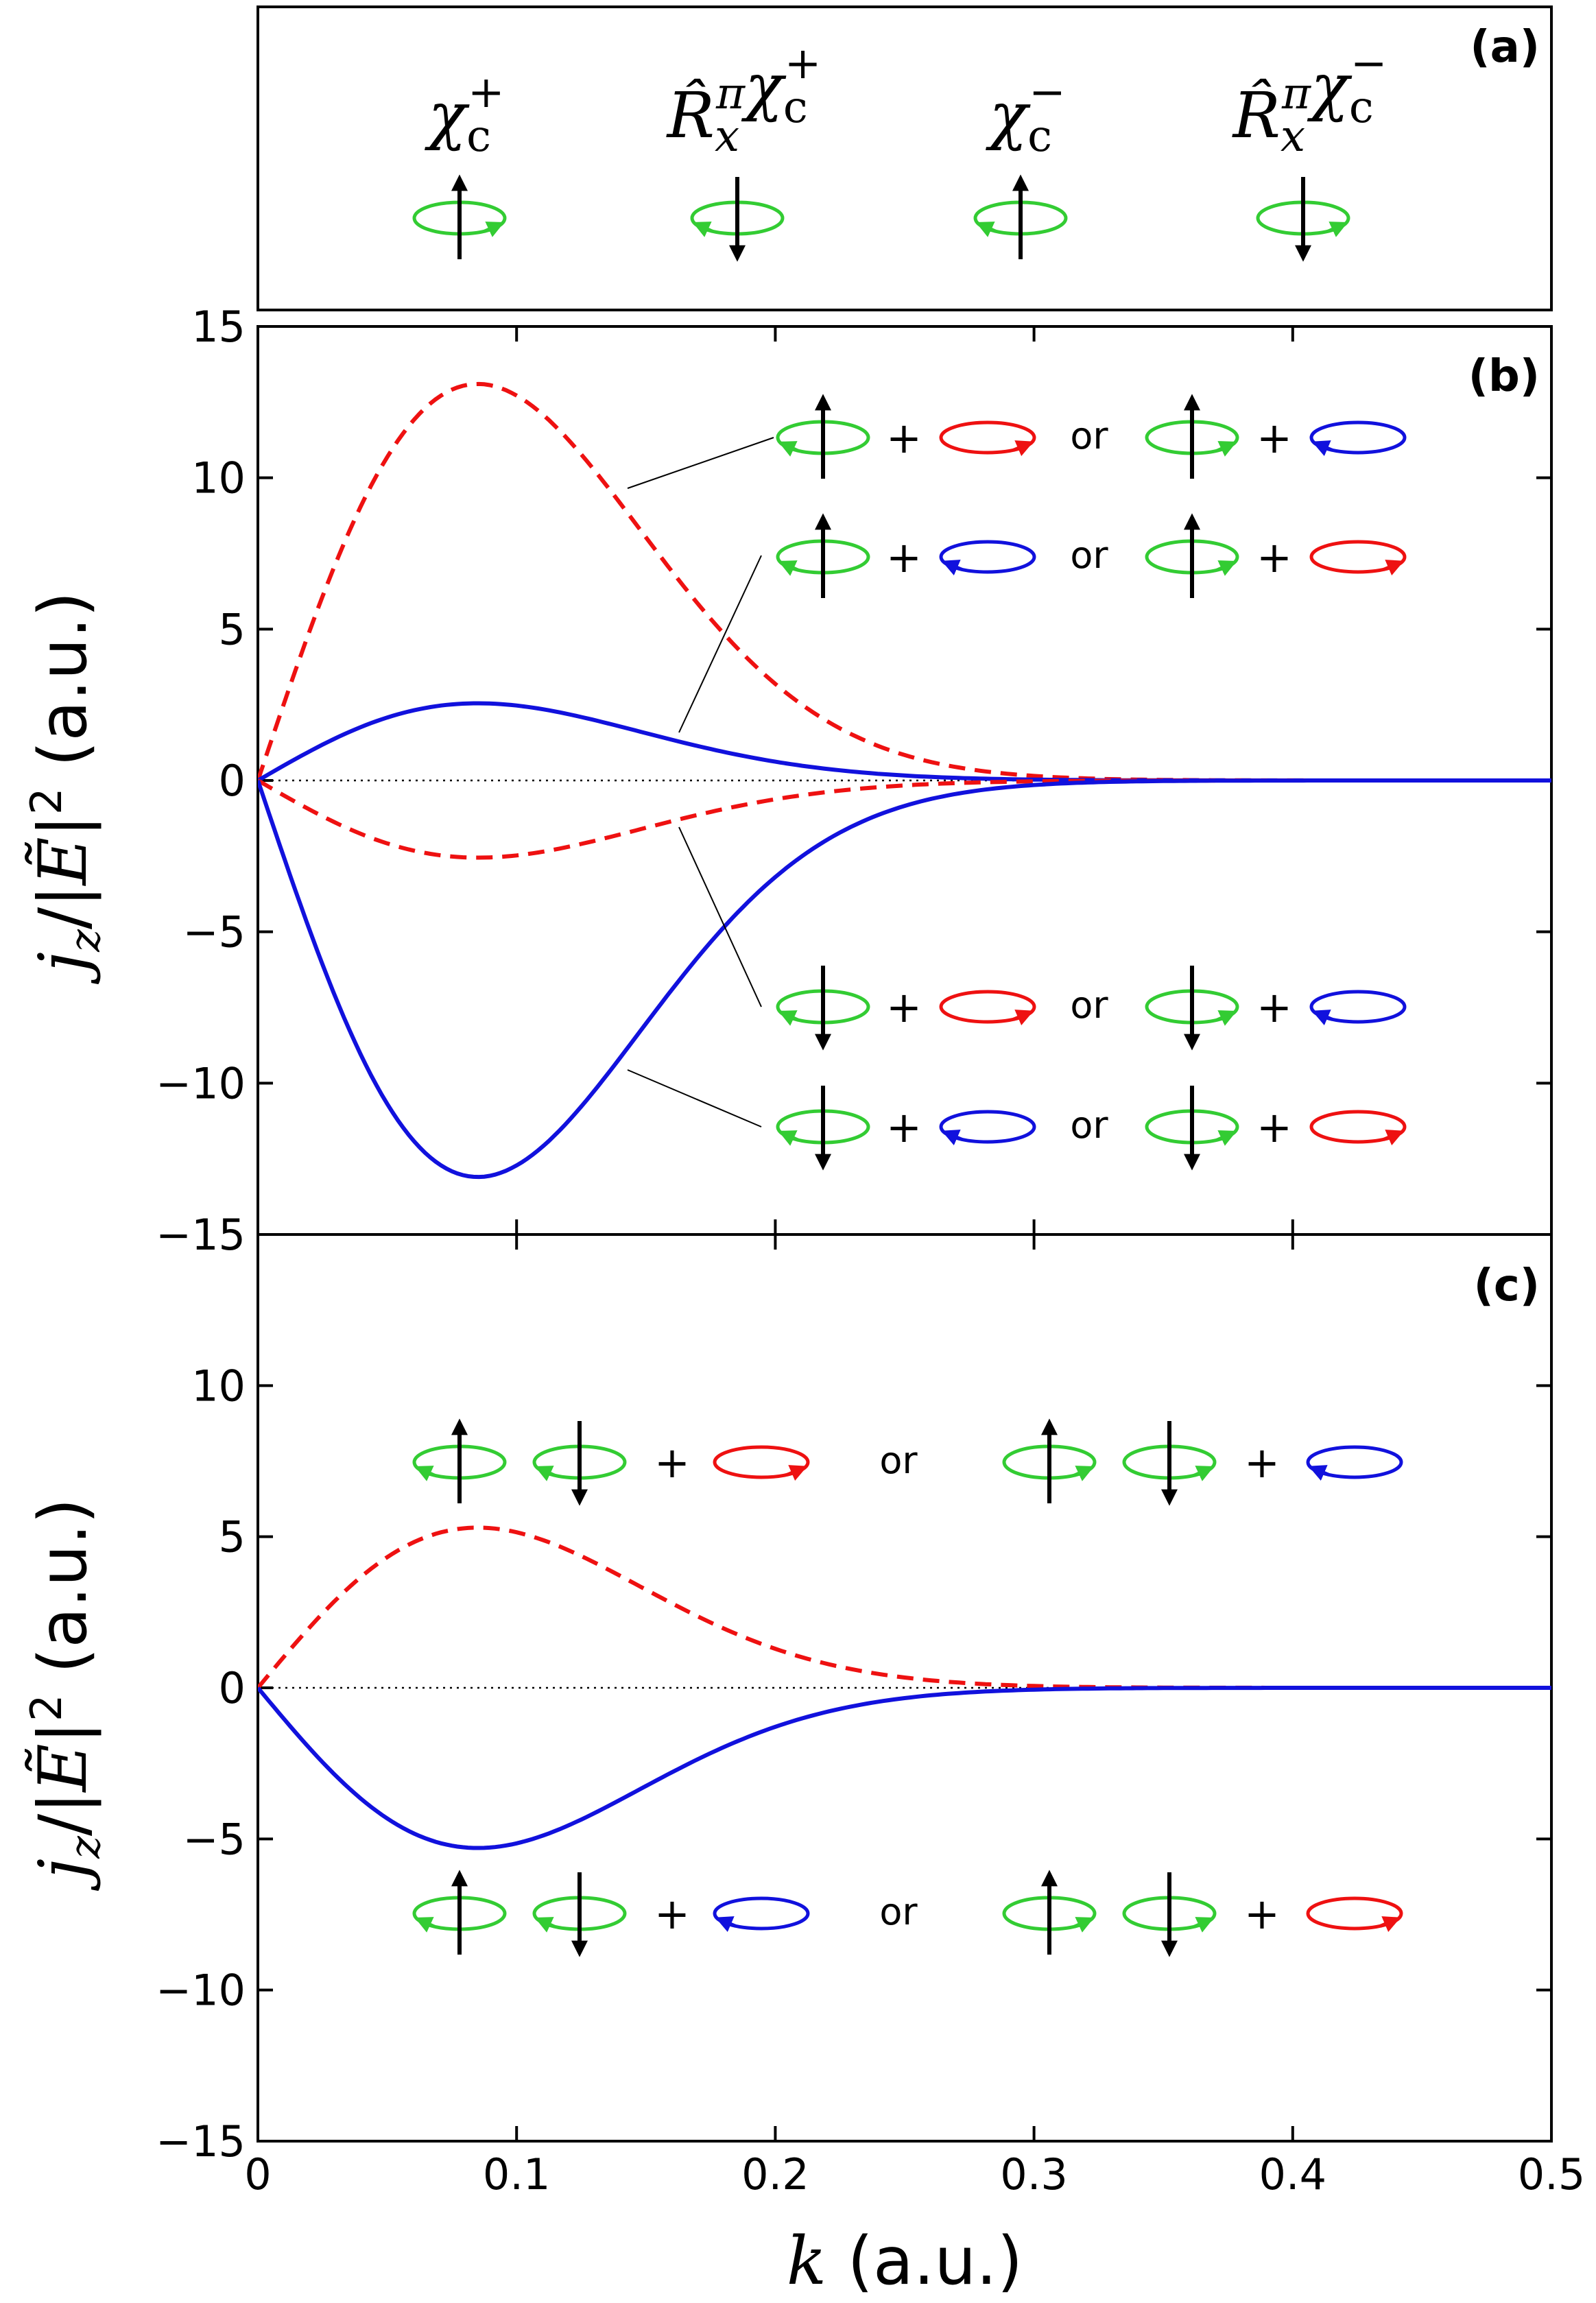 This screenshot has height=2303, width=1596. What do you see at coordinates (744, 100) in the screenshot?
I see `symbol-label-2: R̂xπχc+` at bounding box center [744, 100].